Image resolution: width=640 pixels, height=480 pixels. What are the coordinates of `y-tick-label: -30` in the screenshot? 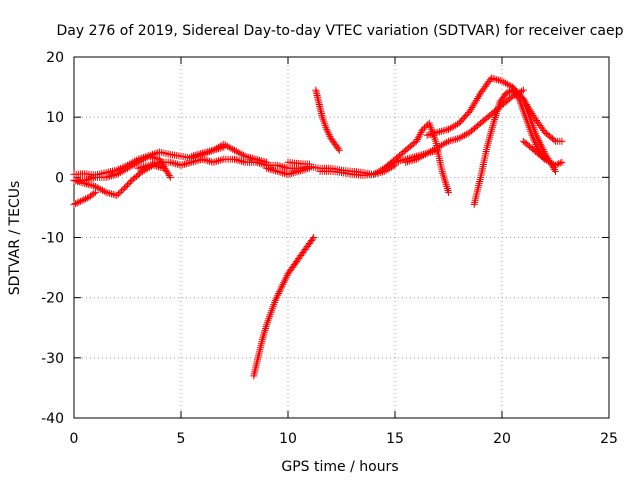 It's located at (52, 359).